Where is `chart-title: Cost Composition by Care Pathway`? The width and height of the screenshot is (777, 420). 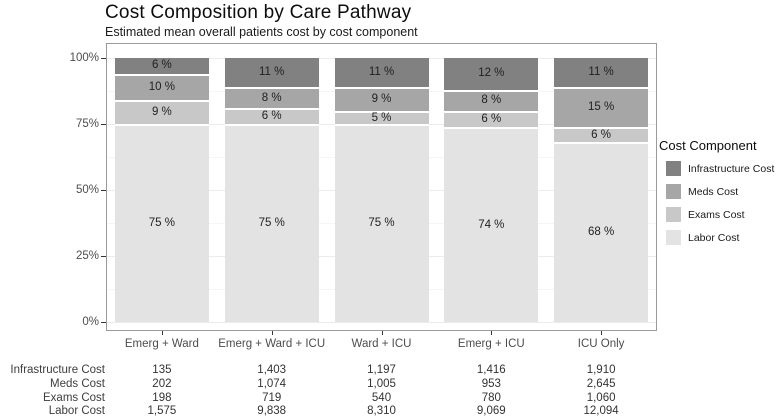
chart-title: Cost Composition by Care Pathway is located at coordinates (258, 12).